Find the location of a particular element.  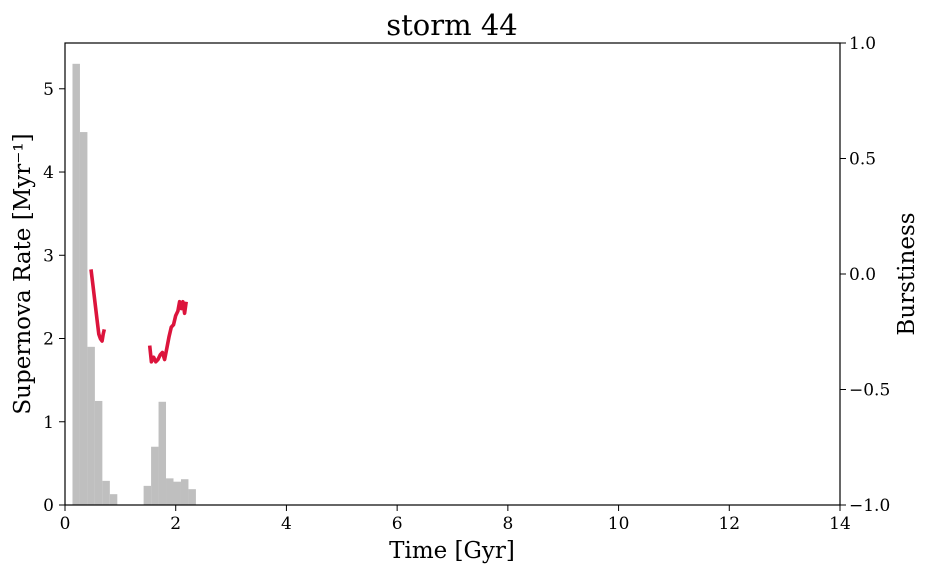

y2-tick-label: −0.5 is located at coordinates (869, 391).